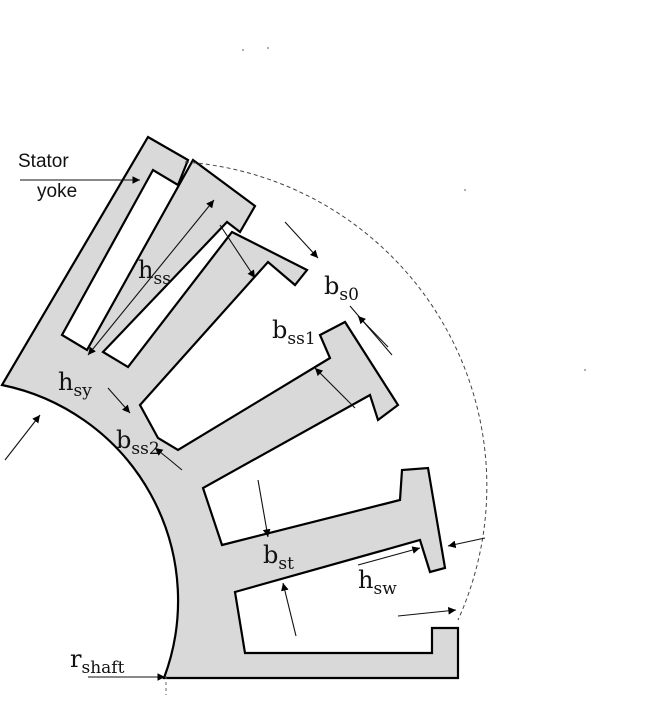 The width and height of the screenshot is (648, 728). I want to click on bst-label: bst, so click(278, 557).